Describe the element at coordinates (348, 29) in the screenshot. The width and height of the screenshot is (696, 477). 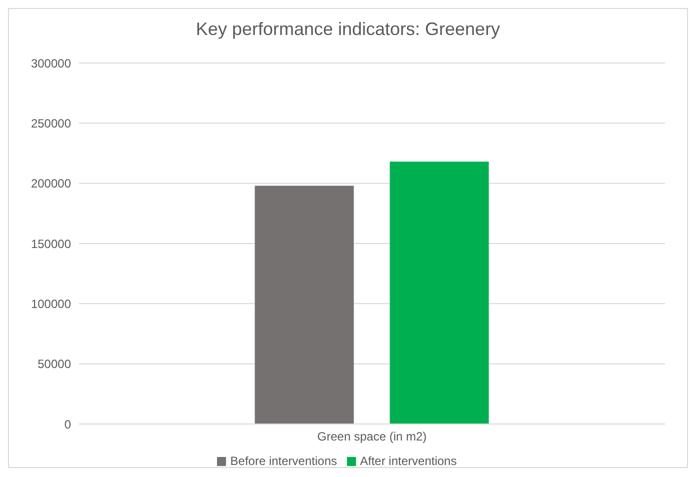
I see `chart-title: Key performance indicators: Greenery` at that location.